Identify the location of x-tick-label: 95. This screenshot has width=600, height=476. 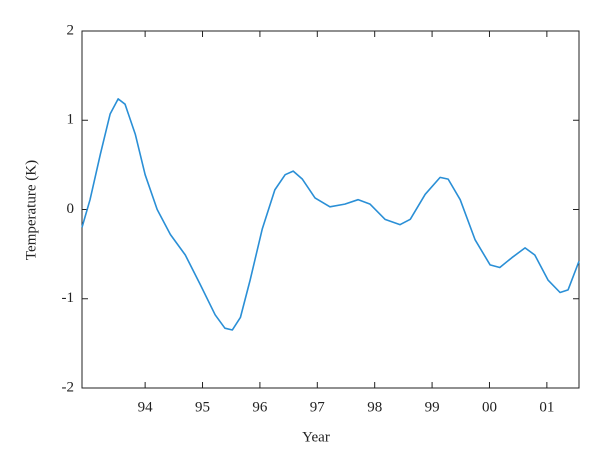
(202, 407).